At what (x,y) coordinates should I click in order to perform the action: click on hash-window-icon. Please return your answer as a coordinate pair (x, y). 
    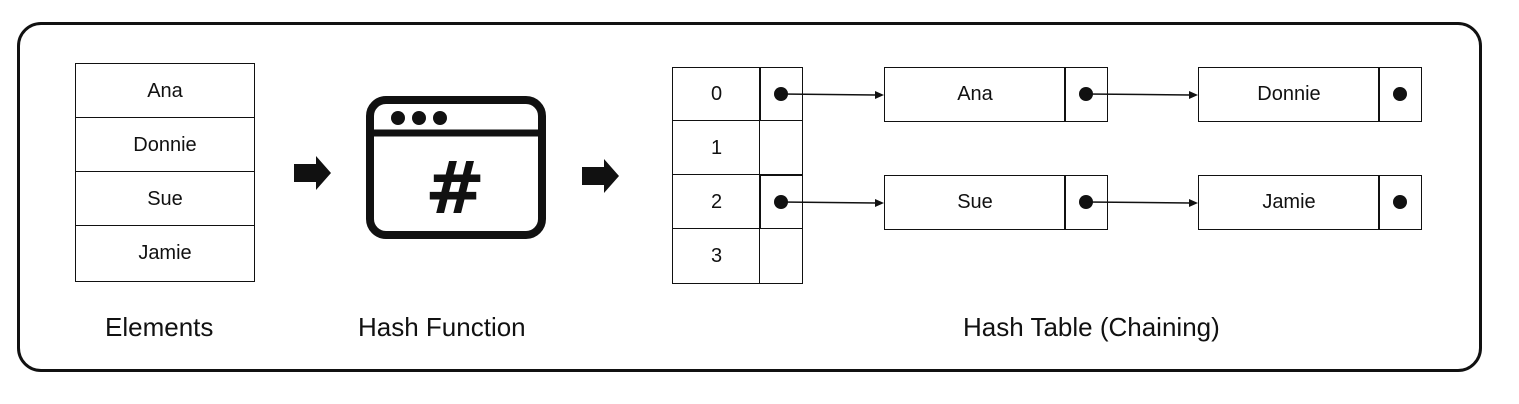
    Looking at the image, I should click on (456, 167).